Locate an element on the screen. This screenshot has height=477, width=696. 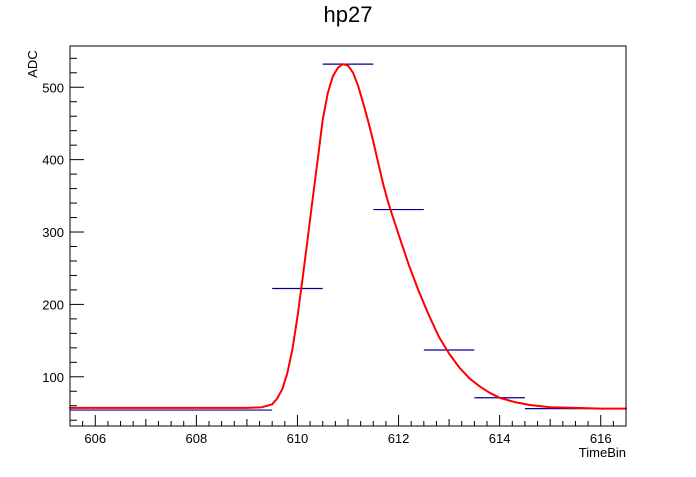
y-tick-label: 400 is located at coordinates (53, 160).